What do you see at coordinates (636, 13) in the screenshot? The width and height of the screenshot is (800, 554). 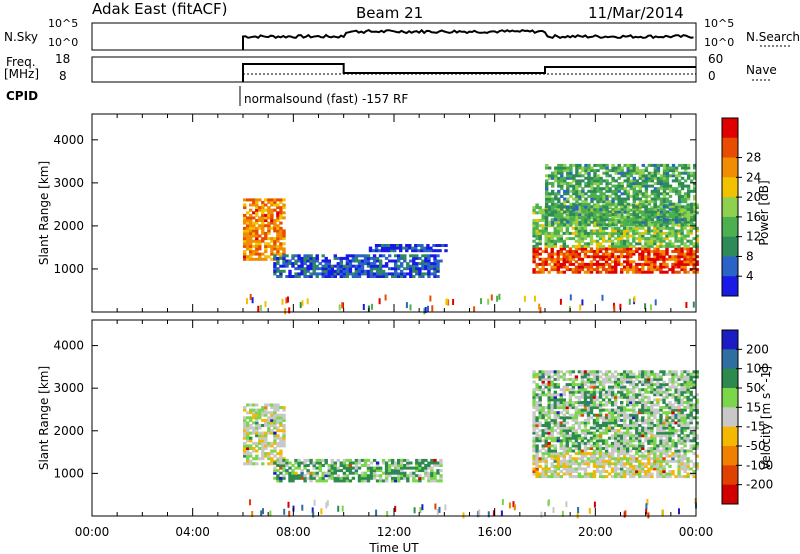 I see `date-title: 11/Mar/2014` at bounding box center [636, 13].